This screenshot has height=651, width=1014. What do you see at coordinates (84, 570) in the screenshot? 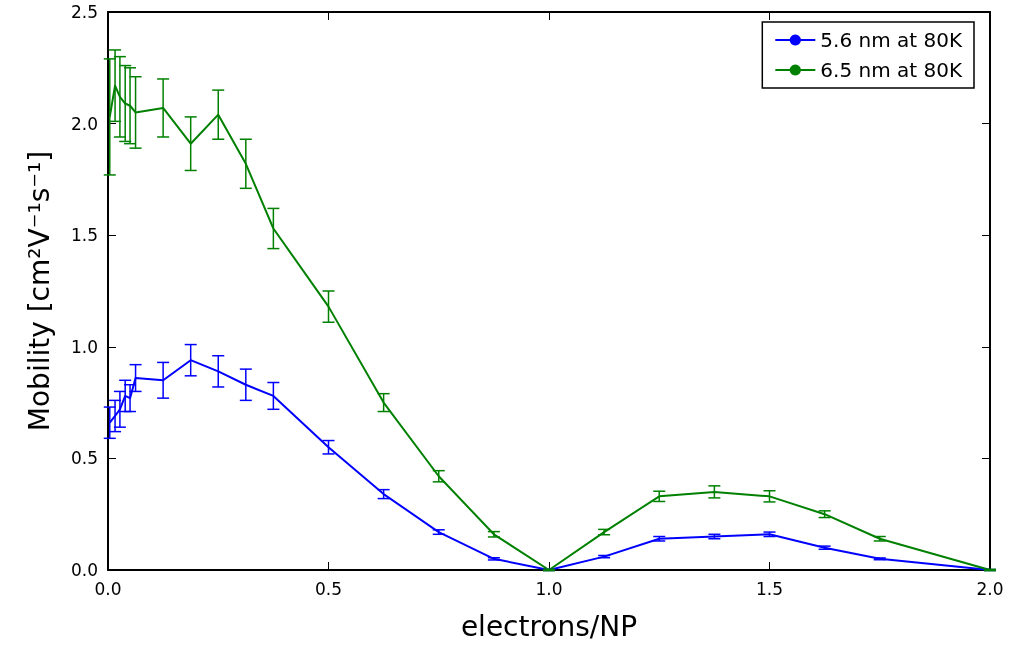
I see `y-tick-label: 0.0` at bounding box center [84, 570].